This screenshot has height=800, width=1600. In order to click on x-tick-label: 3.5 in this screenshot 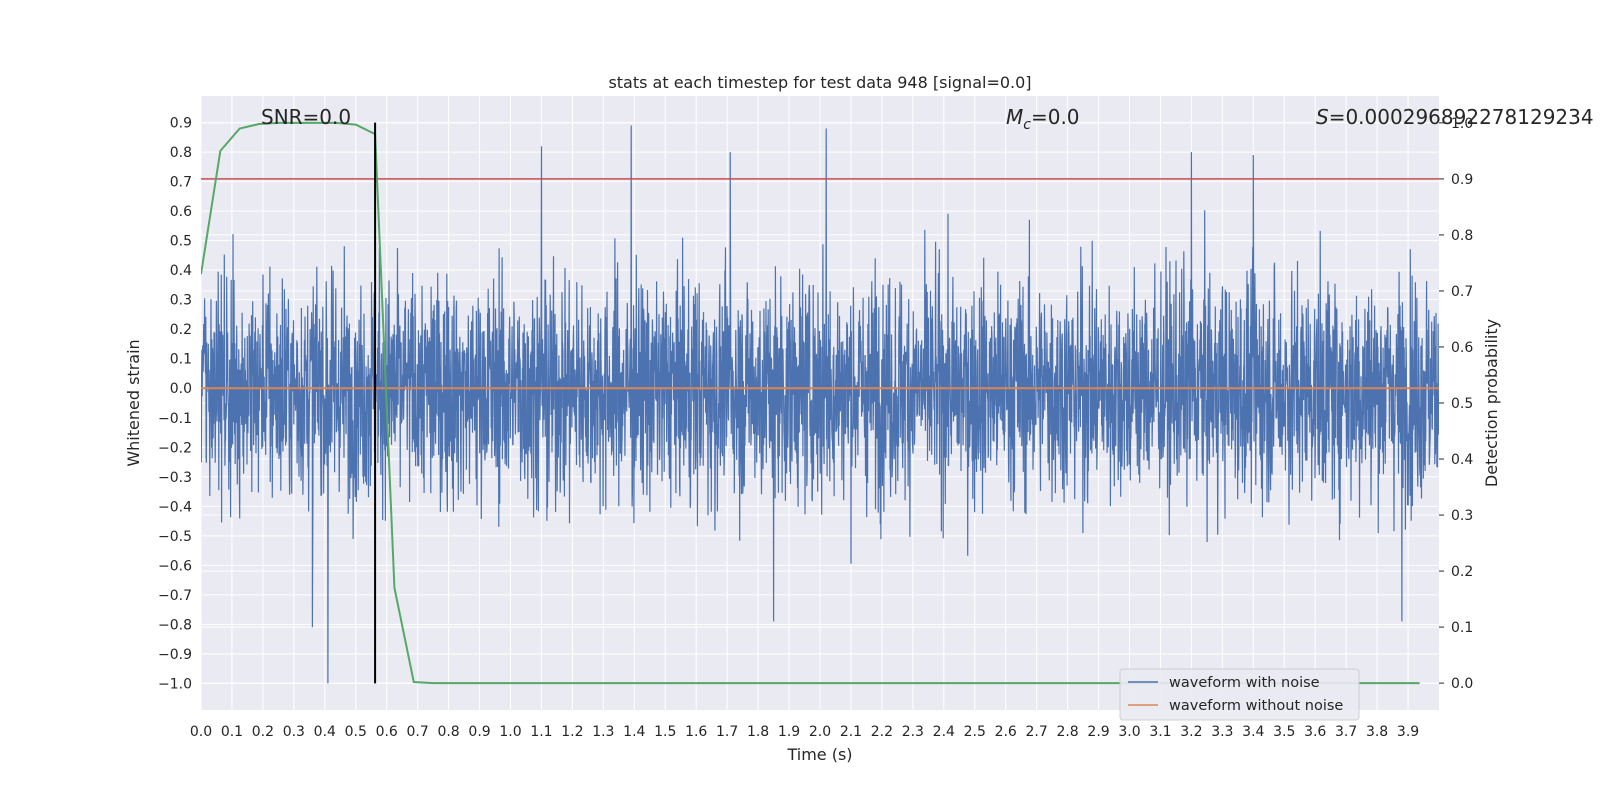, I will do `click(1284, 732)`.